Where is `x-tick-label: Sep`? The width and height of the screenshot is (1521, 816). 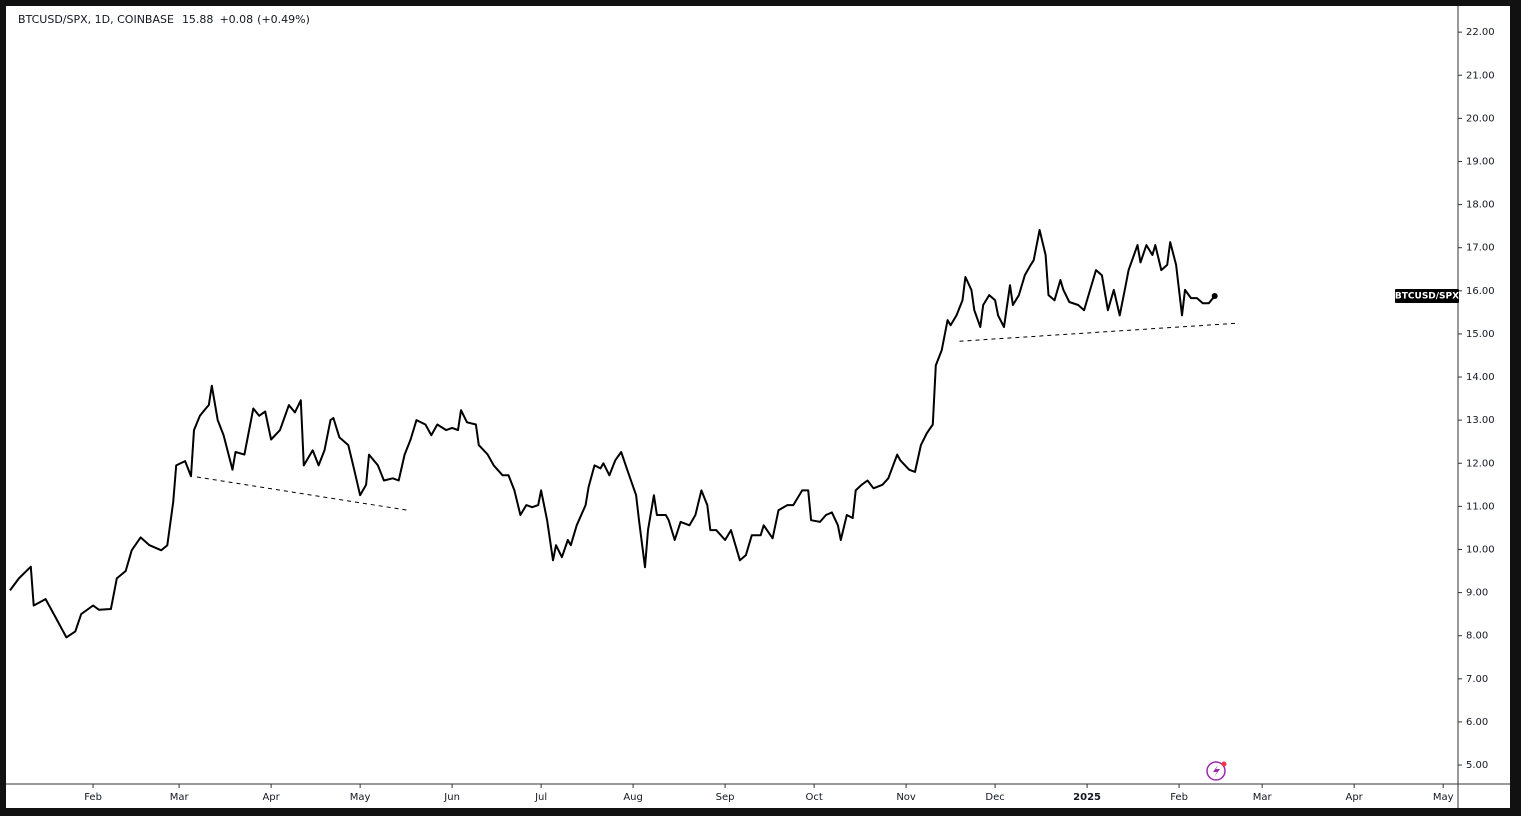
x-tick-label: Sep is located at coordinates (725, 797).